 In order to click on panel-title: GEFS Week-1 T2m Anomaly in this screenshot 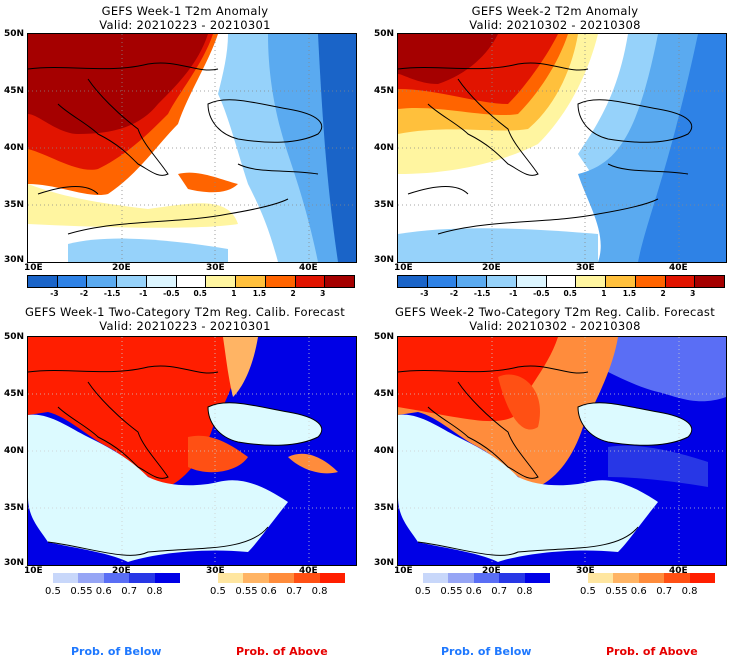, I will do `click(185, 11)`.